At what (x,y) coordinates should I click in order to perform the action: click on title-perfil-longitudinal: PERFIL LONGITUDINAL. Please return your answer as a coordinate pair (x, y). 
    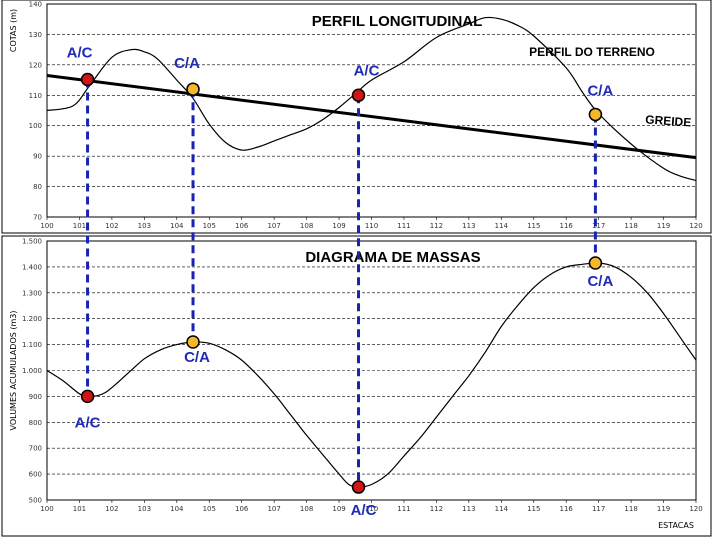
    Looking at the image, I should click on (397, 21).